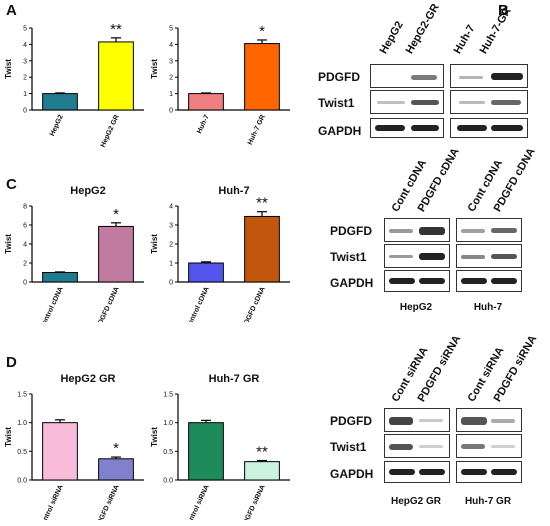  Describe the element at coordinates (438, 180) in the screenshot. I see `lane-header: PDGFD cDNA` at that location.